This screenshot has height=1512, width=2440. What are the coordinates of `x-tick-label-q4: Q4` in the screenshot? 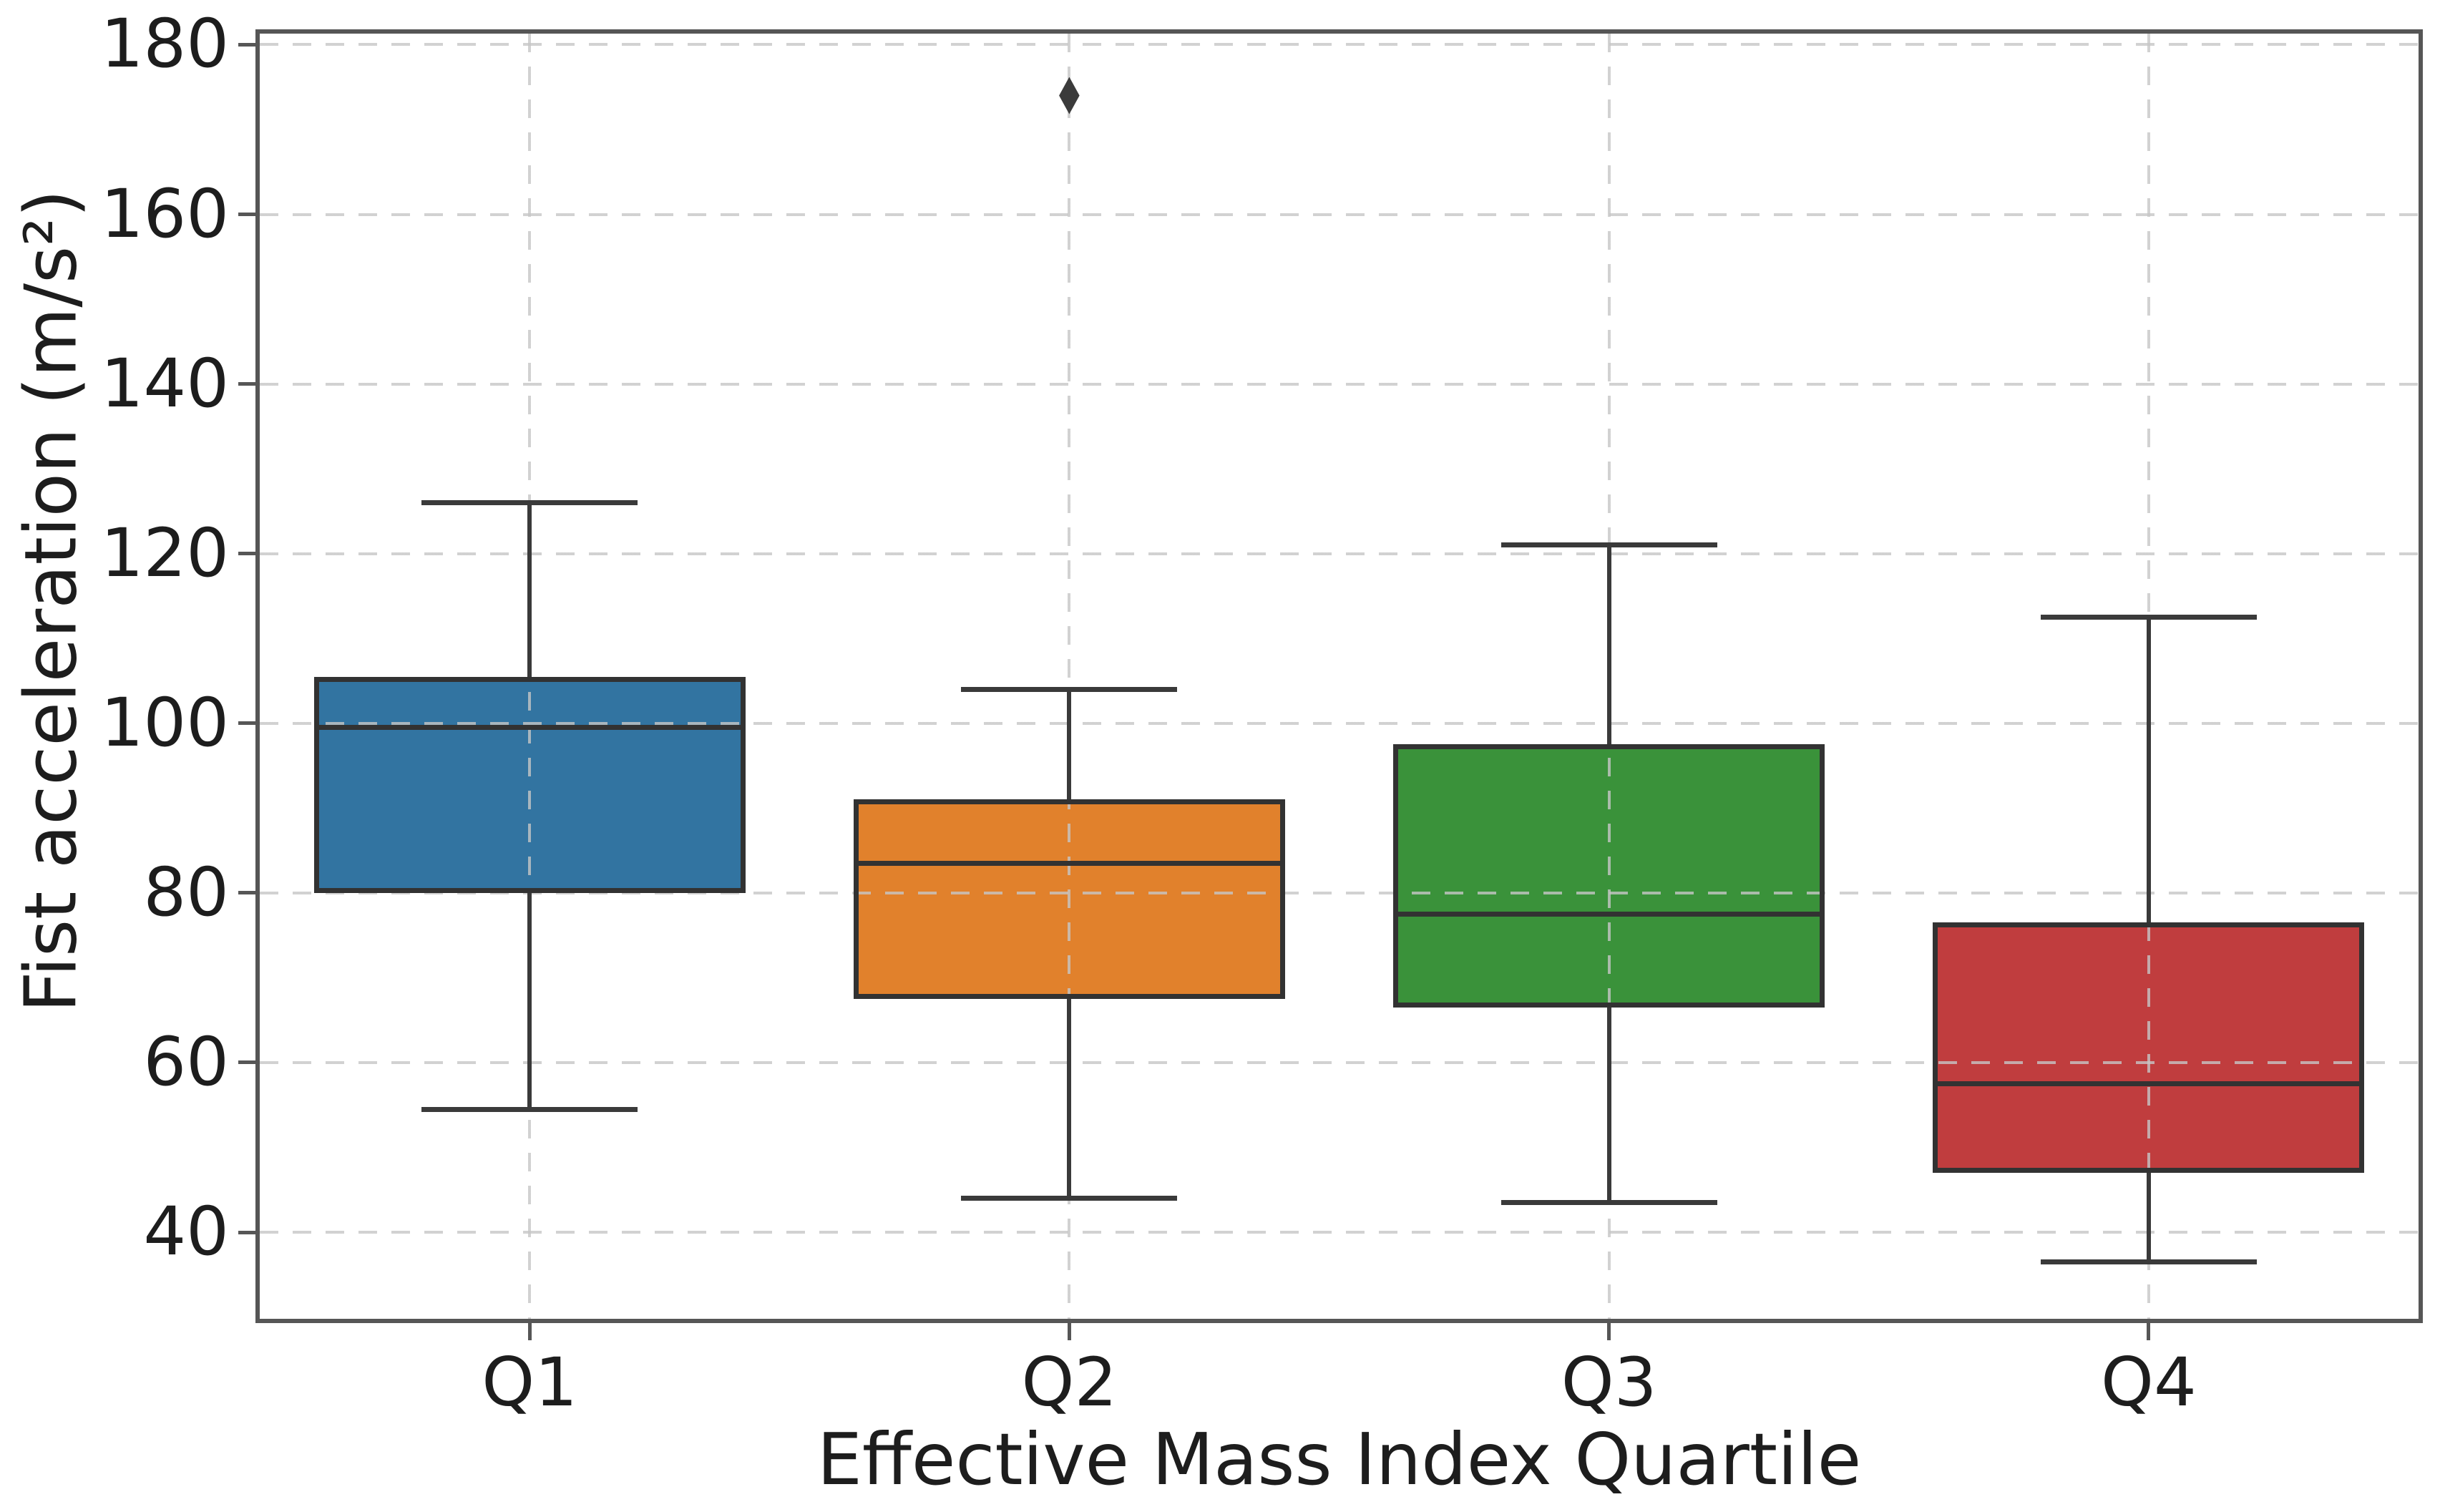 It's located at (2148, 1383).